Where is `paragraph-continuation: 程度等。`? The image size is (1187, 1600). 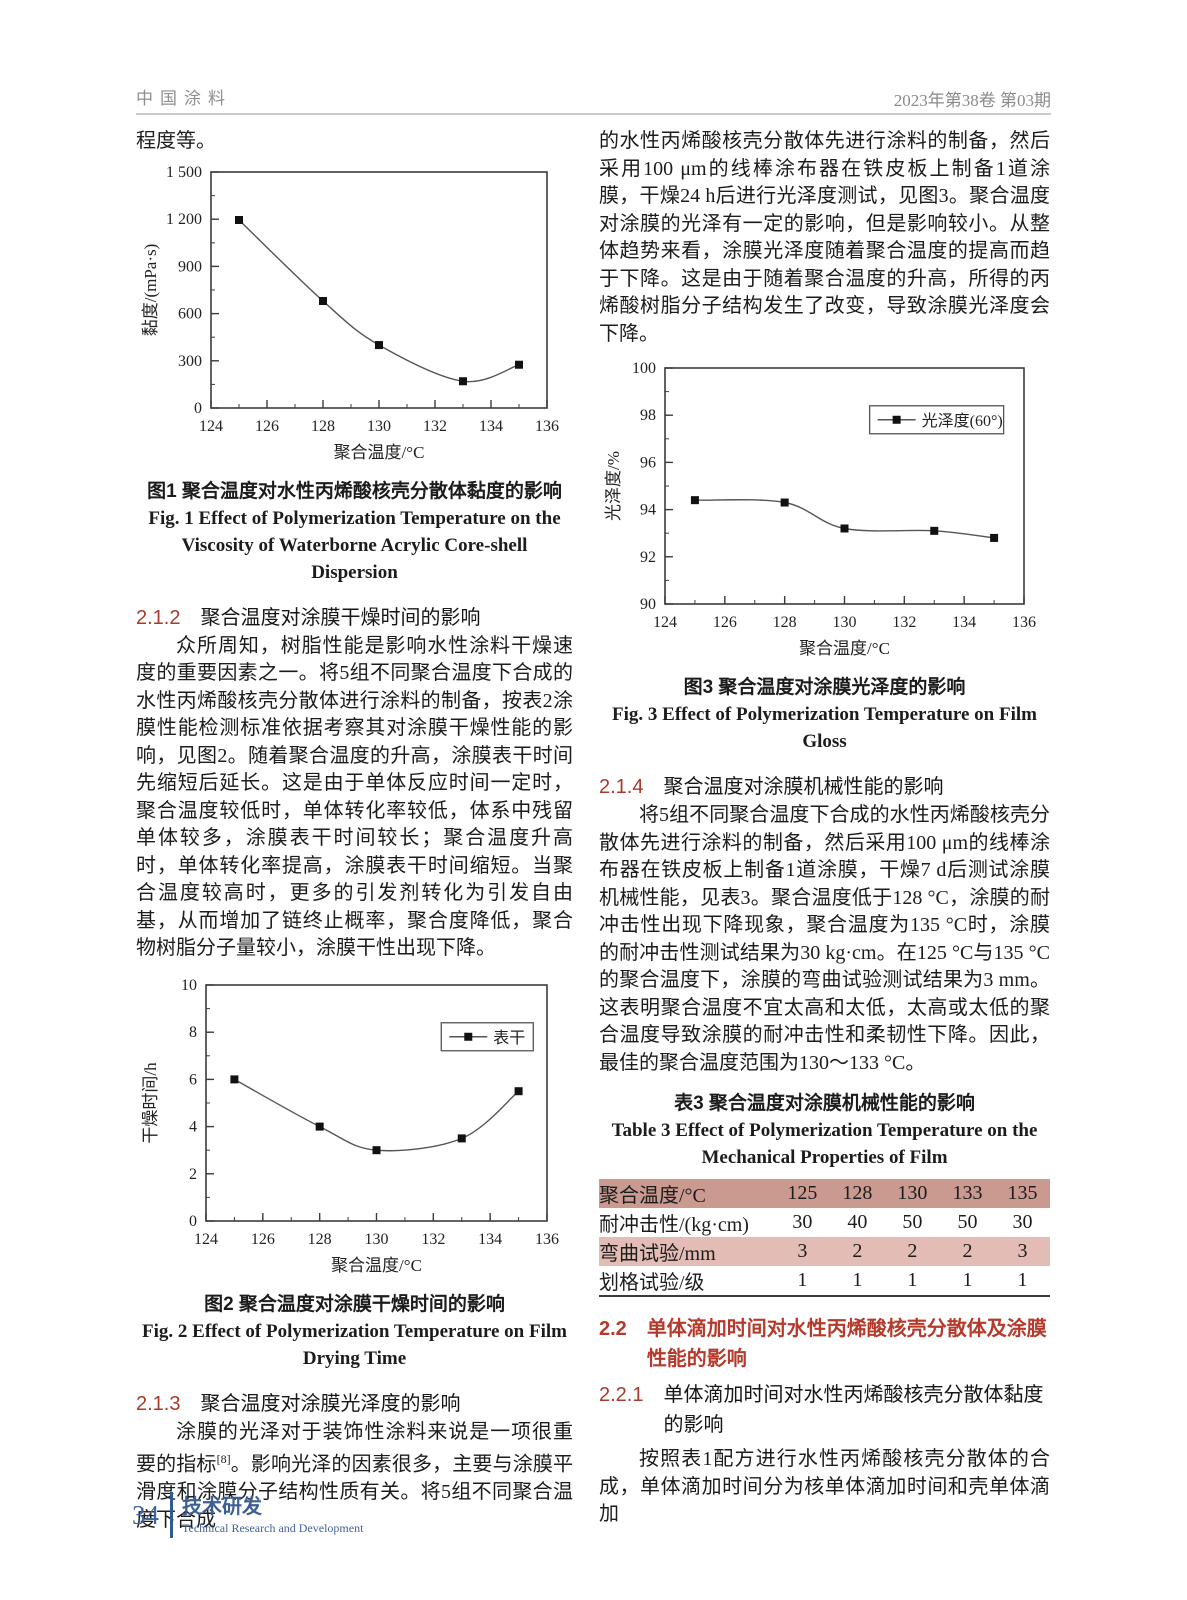
paragraph-continuation: 程度等。 is located at coordinates (176, 141).